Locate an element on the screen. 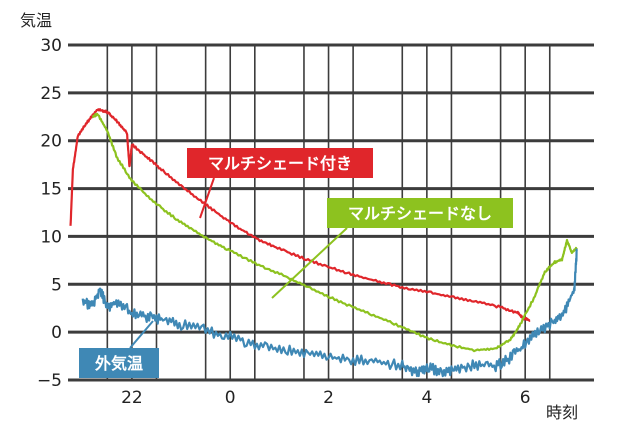 Image resolution: width=640 pixels, height=433 pixels. x-axis-title: 時刻 is located at coordinates (562, 412).